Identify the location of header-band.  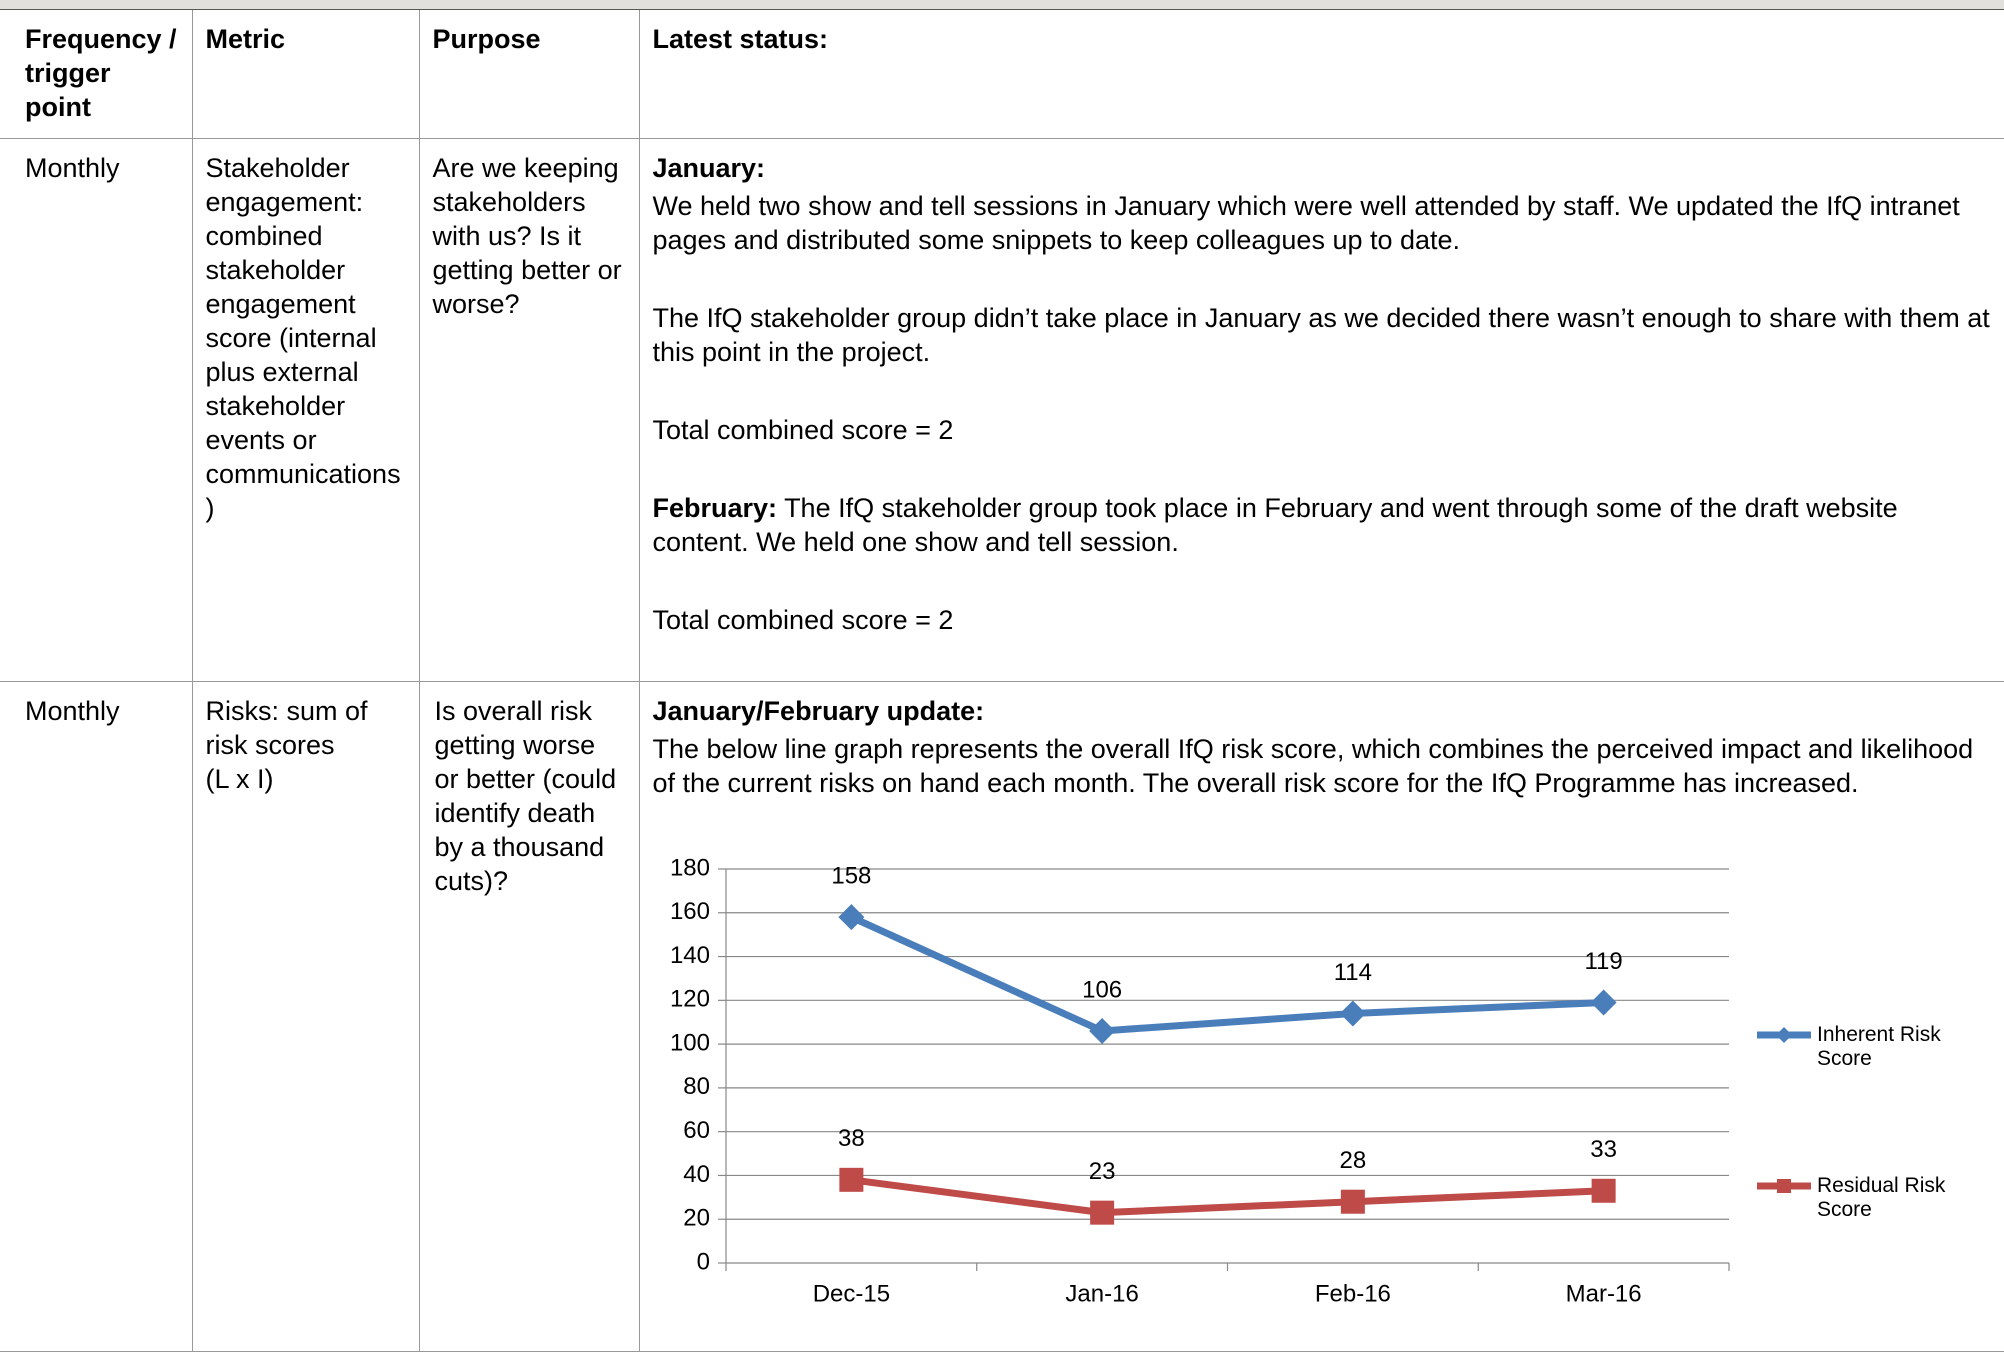
(1002, 5).